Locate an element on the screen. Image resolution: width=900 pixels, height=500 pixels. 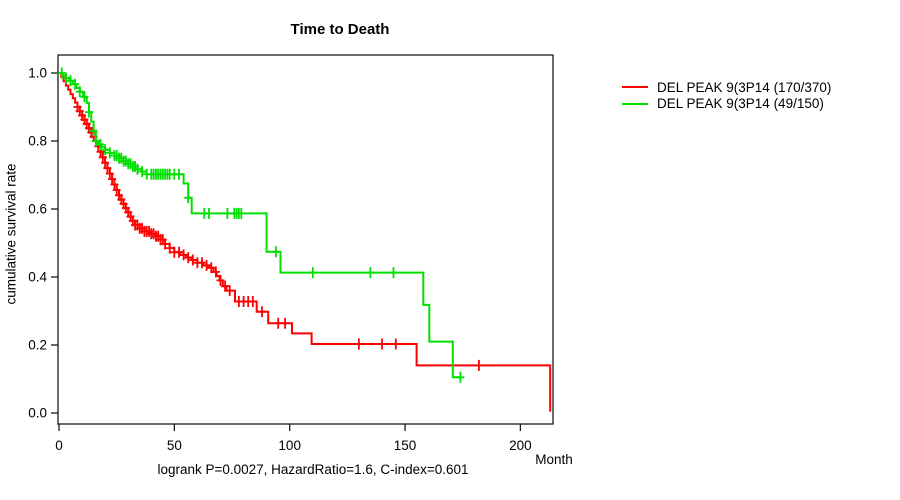
legend-row: DEL PEAK 9(3P14 (170/370) is located at coordinates (726, 87).